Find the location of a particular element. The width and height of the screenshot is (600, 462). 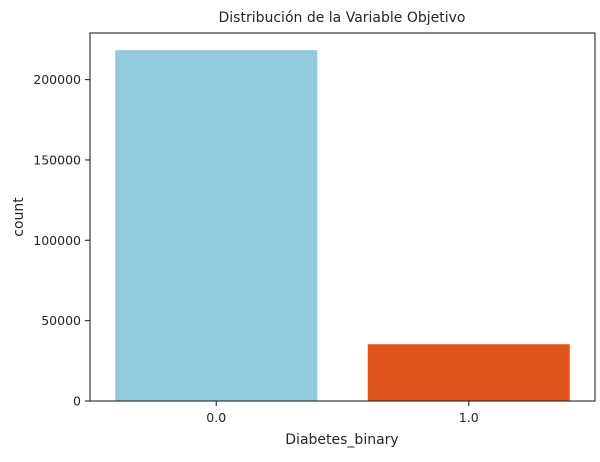

y-tick-label: 200000 is located at coordinates (57, 79).